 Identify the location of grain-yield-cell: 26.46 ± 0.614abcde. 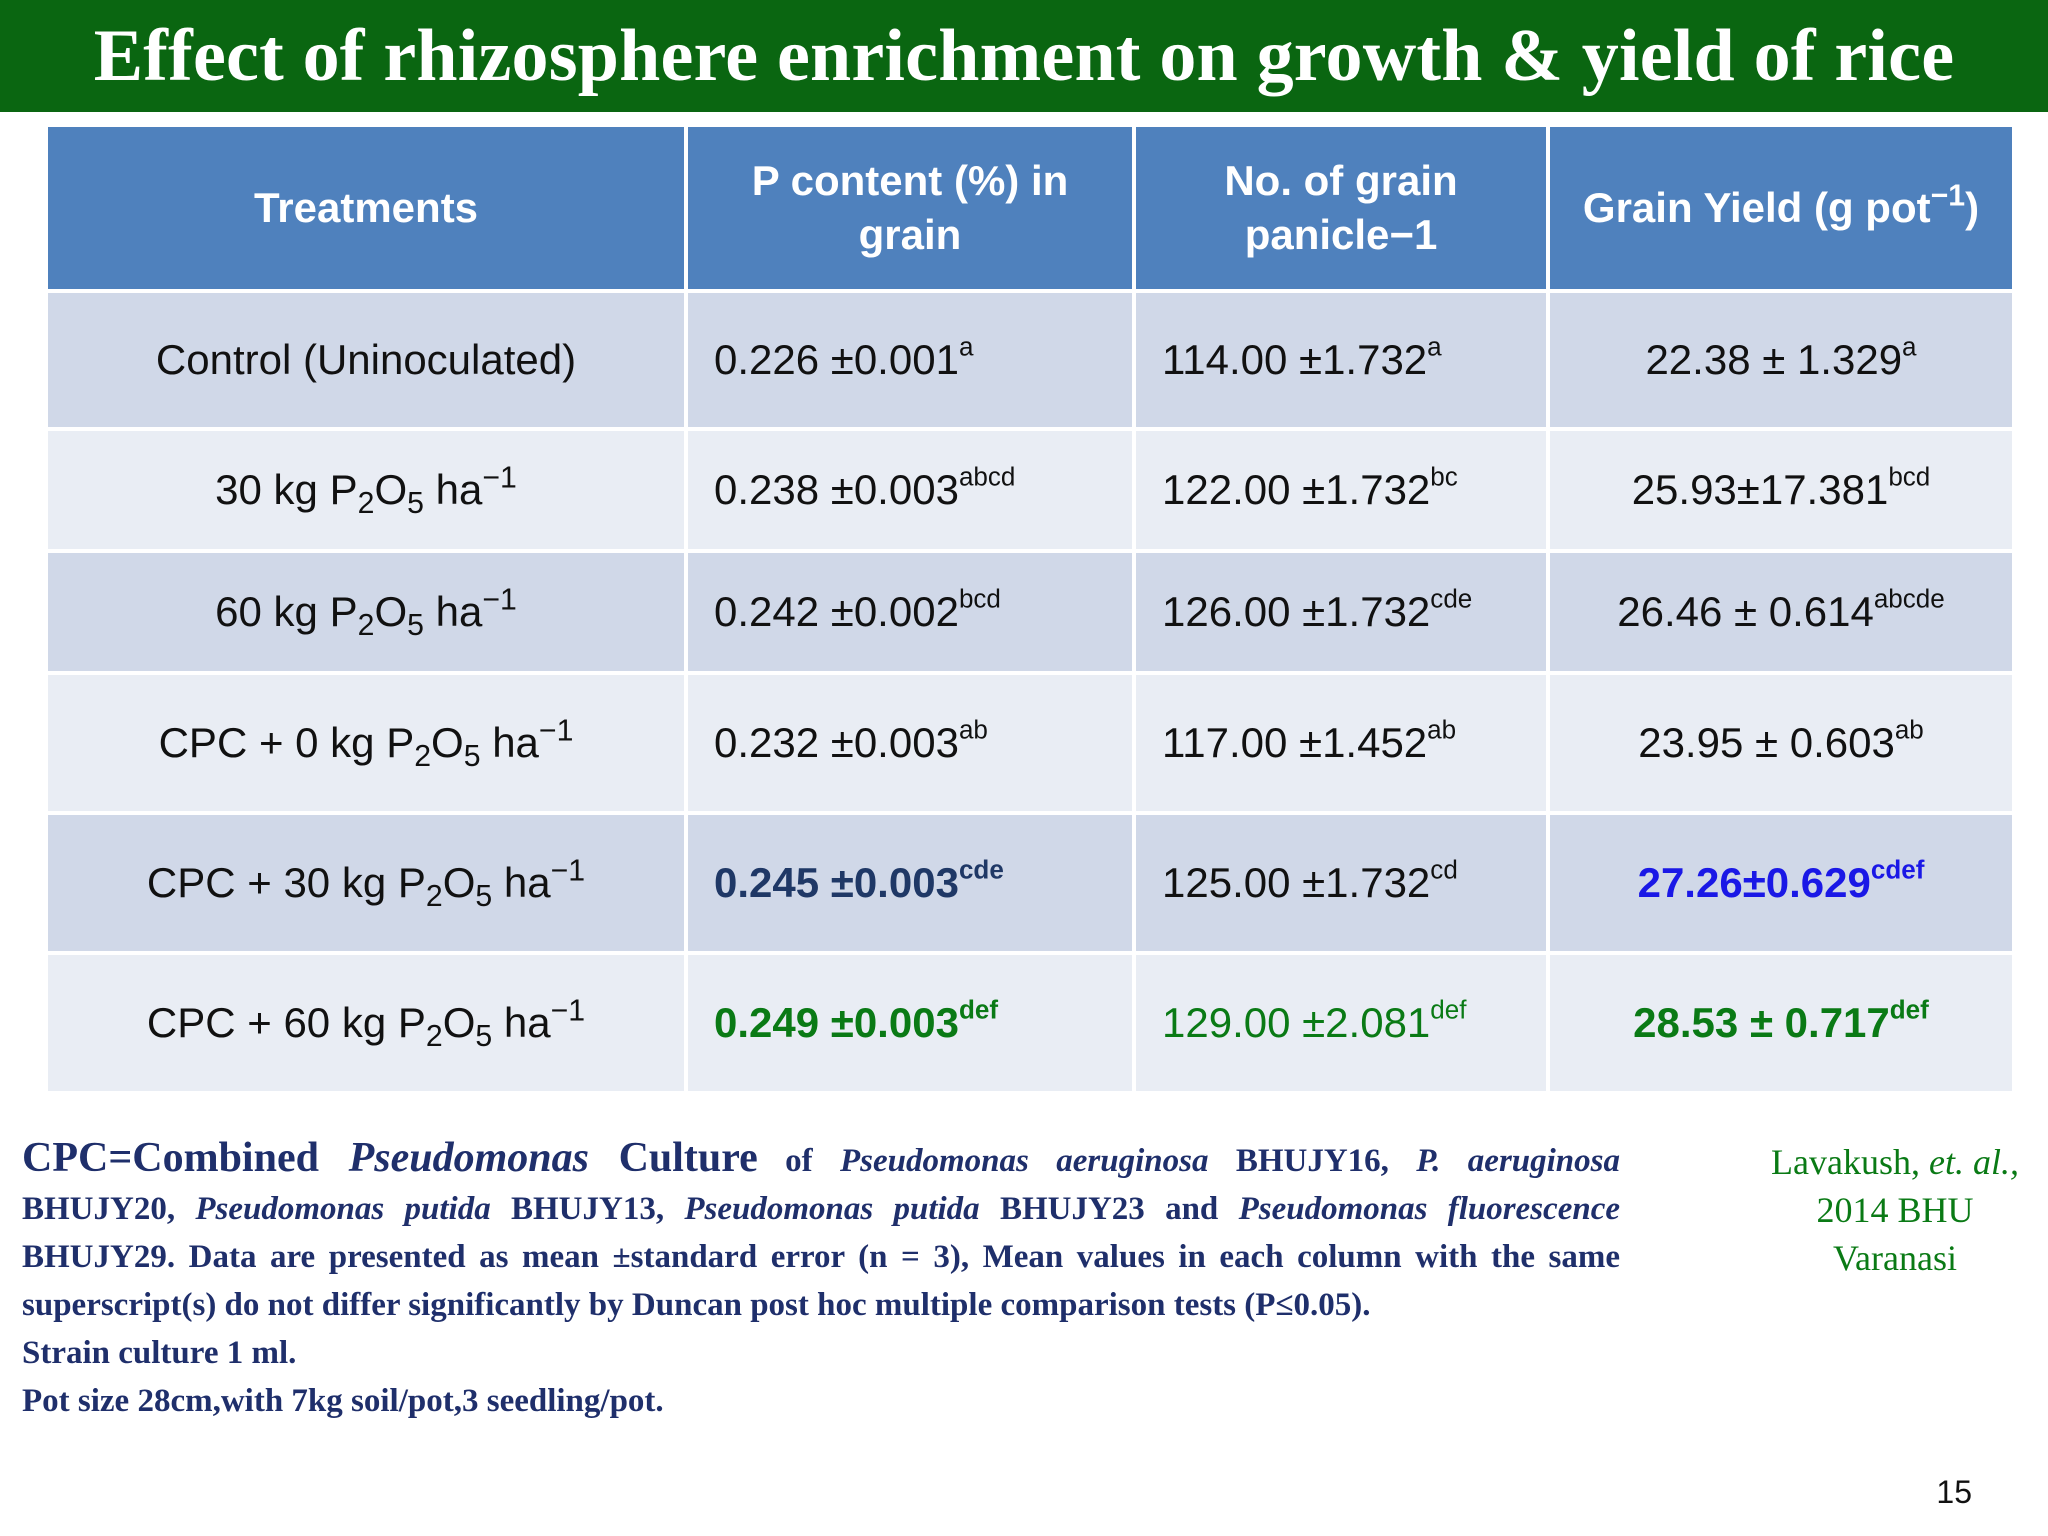
(1781, 612).